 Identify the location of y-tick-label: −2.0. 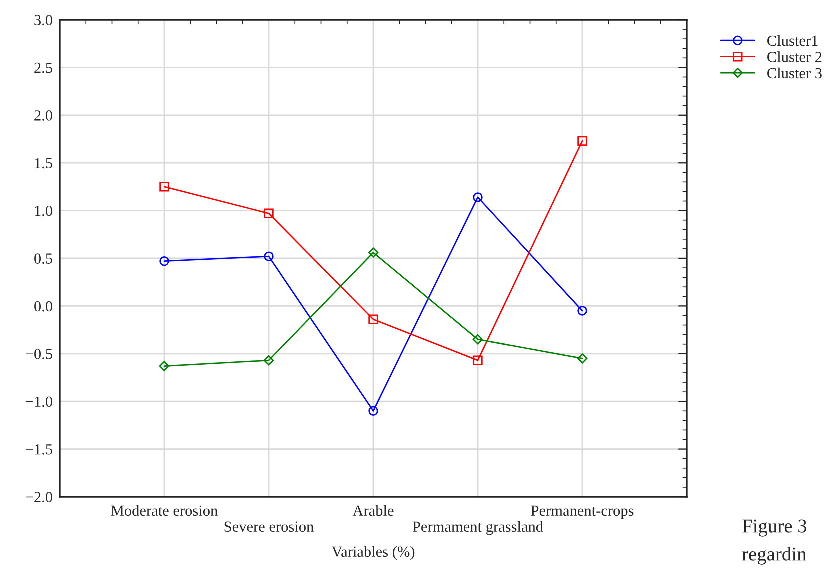
(39, 497).